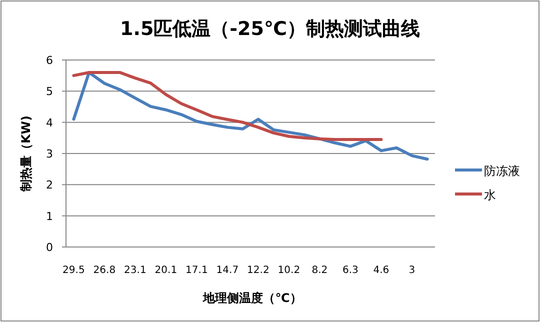 This screenshot has height=323, width=541. I want to click on x-tick-label: 14.7, so click(227, 270).